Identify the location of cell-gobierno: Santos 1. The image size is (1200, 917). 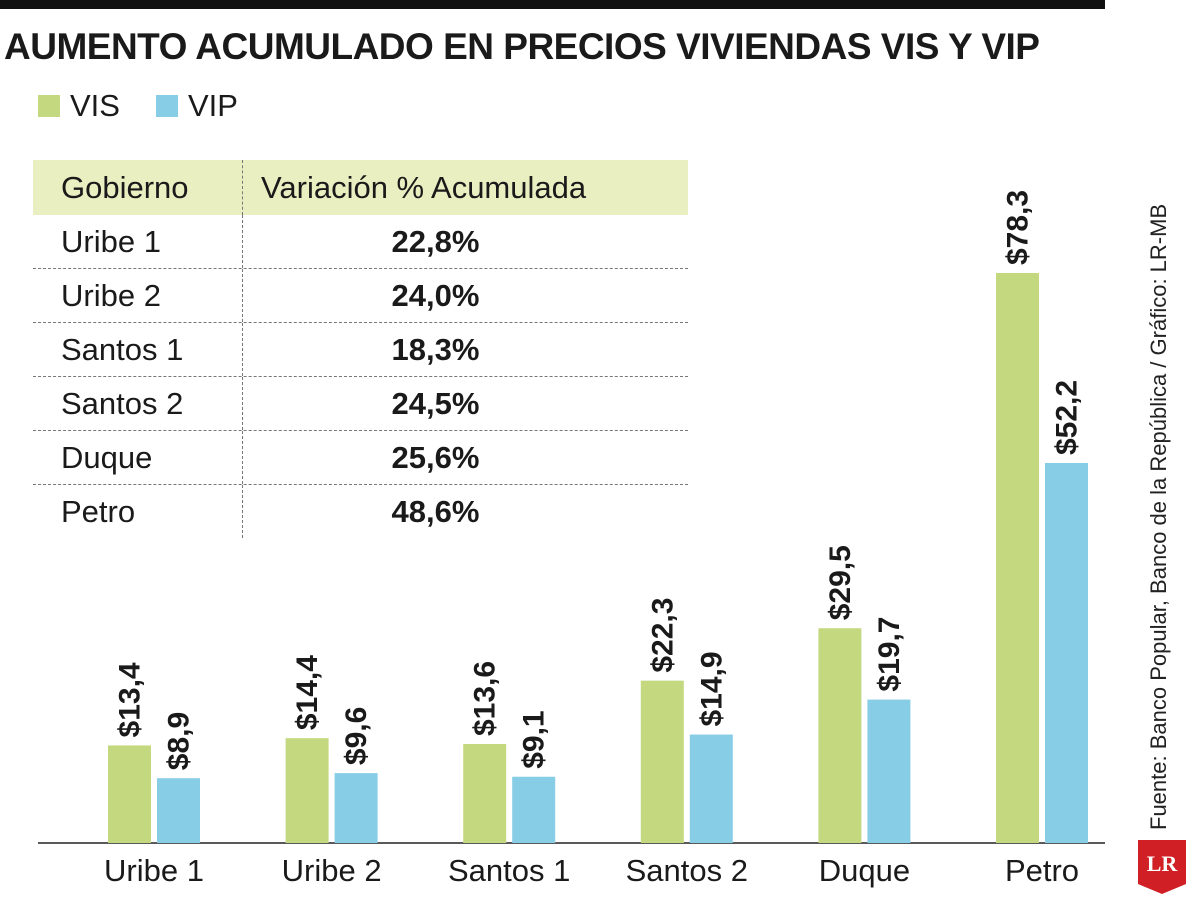
(138, 349).